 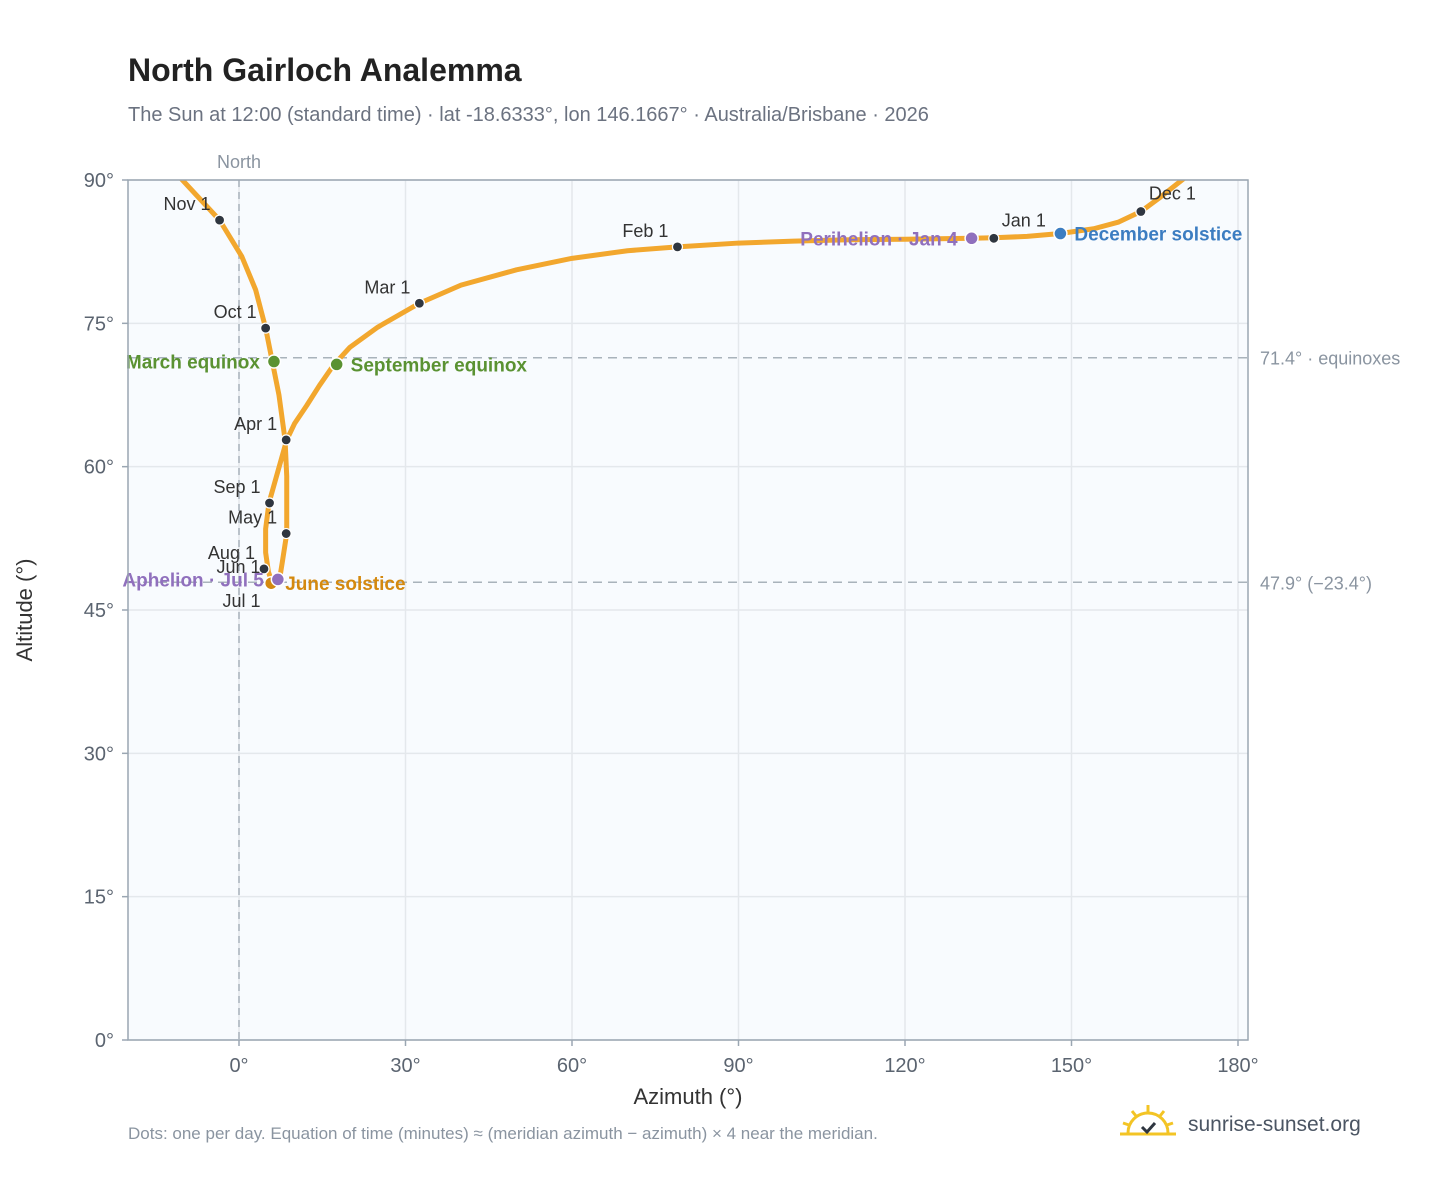 I want to click on x-tick-label: 90°, so click(x=738, y=1066).